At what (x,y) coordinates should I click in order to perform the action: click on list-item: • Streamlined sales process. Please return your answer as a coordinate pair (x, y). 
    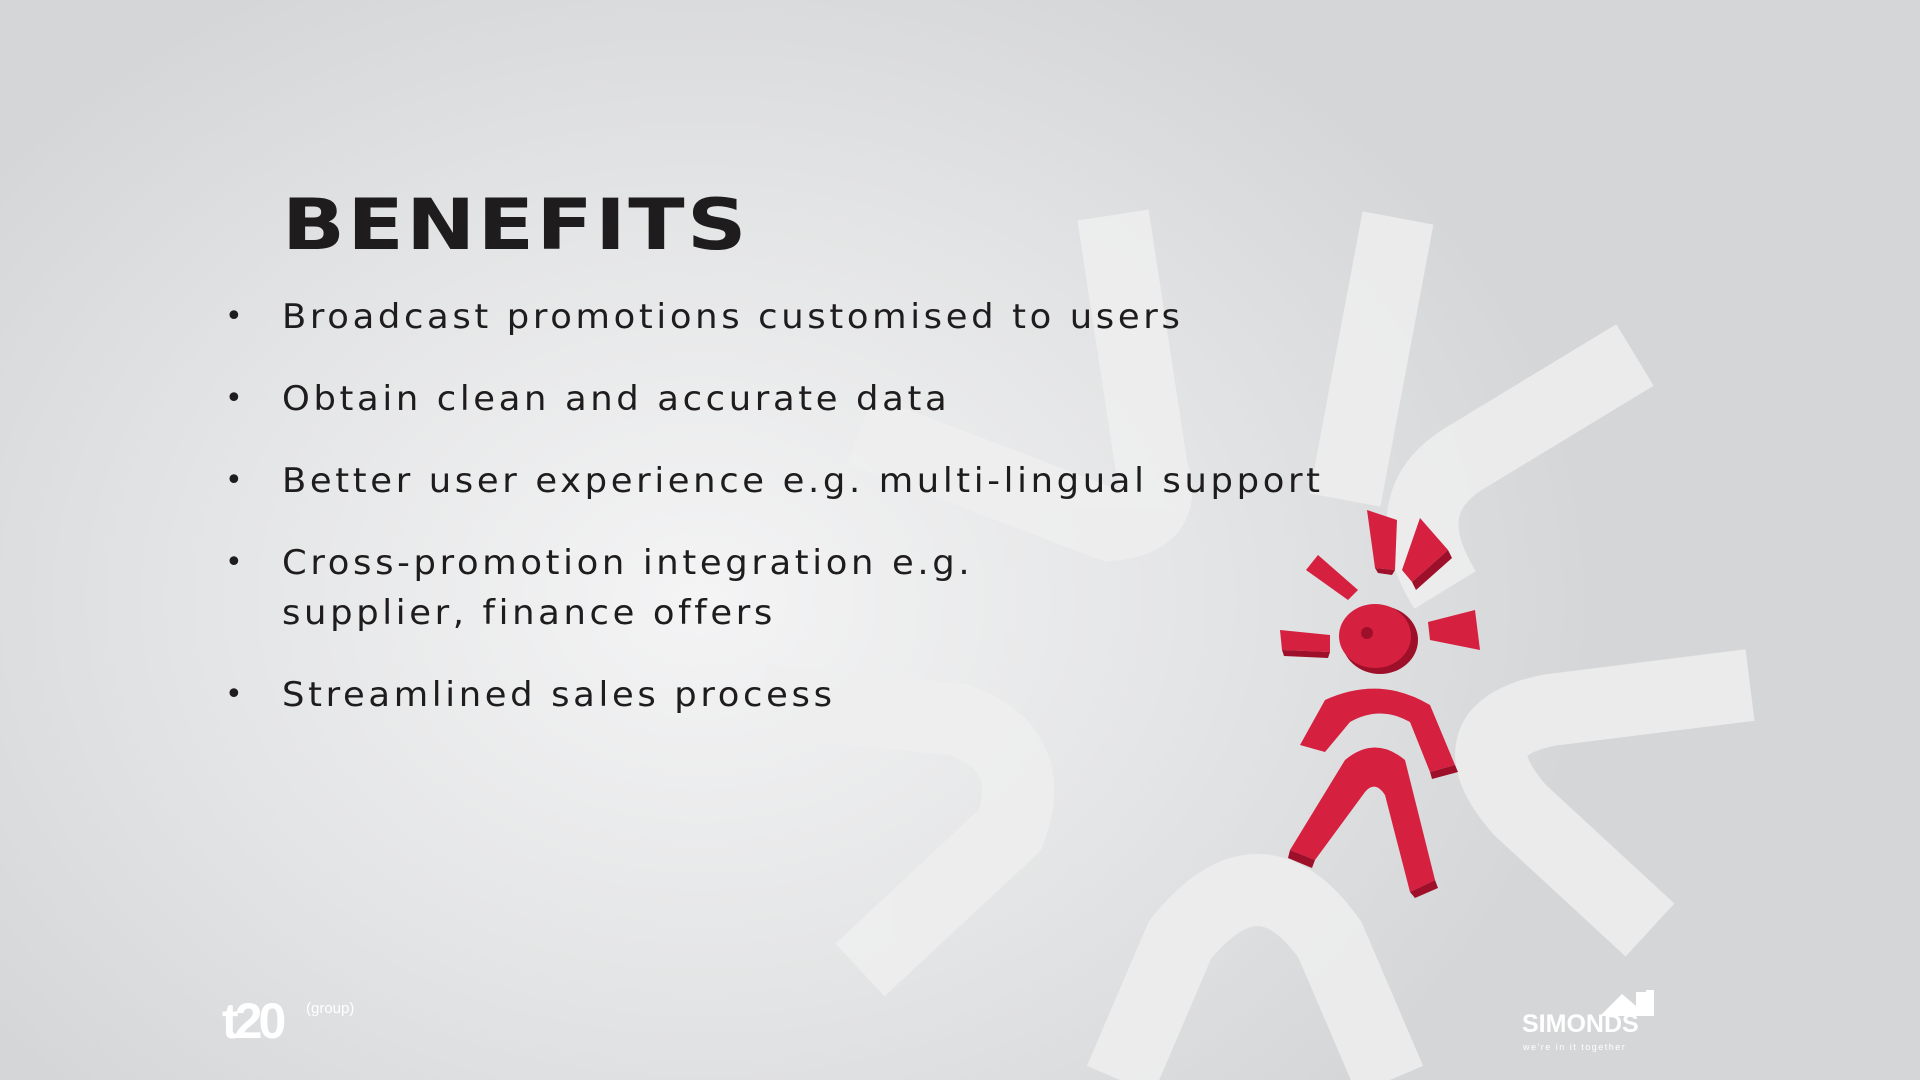
    Looking at the image, I should click on (825, 695).